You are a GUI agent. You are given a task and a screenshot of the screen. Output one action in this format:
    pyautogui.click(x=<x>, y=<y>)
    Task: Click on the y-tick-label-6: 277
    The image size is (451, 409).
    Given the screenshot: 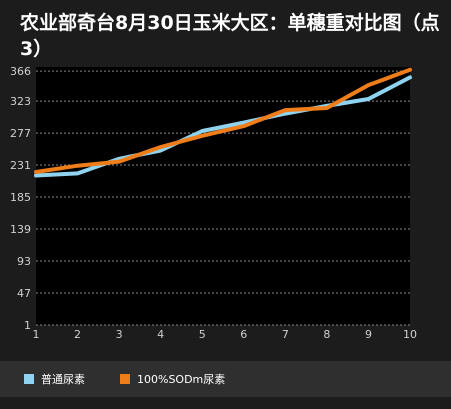 What is the action you would take?
    pyautogui.click(x=20, y=133)
    